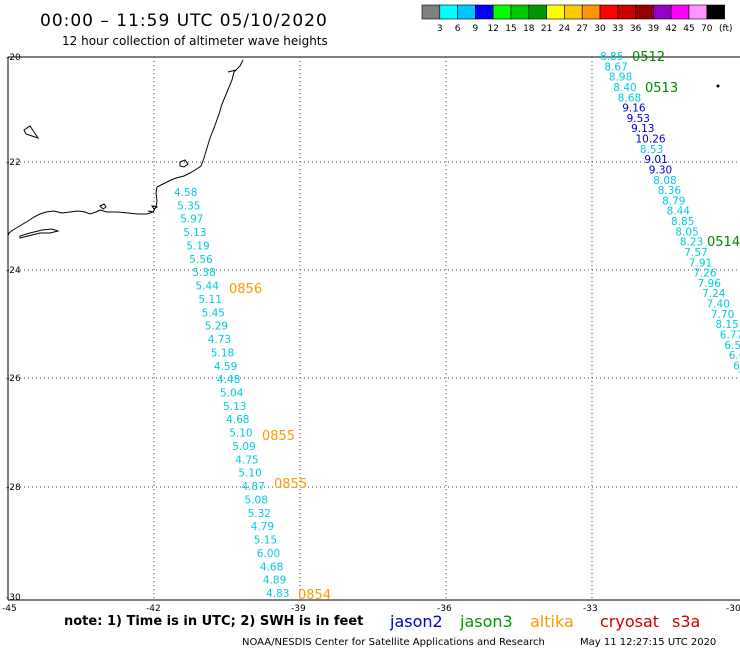 Image resolution: width=740 pixels, height=650 pixels. What do you see at coordinates (624, 88) in the screenshot?
I see `swh-value: 8.40` at bounding box center [624, 88].